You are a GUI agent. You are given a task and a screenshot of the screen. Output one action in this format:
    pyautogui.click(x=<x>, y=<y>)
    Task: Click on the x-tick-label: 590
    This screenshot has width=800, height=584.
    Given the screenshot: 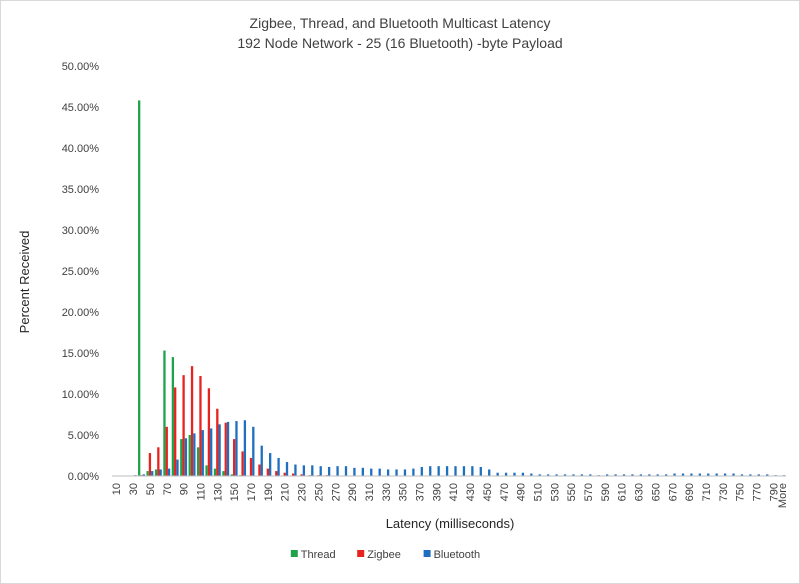 What is the action you would take?
    pyautogui.click(x=606, y=492)
    